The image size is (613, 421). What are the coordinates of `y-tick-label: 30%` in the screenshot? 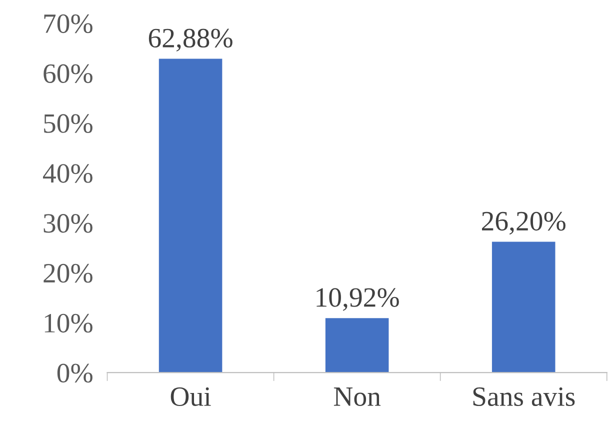 It's located at (68, 223).